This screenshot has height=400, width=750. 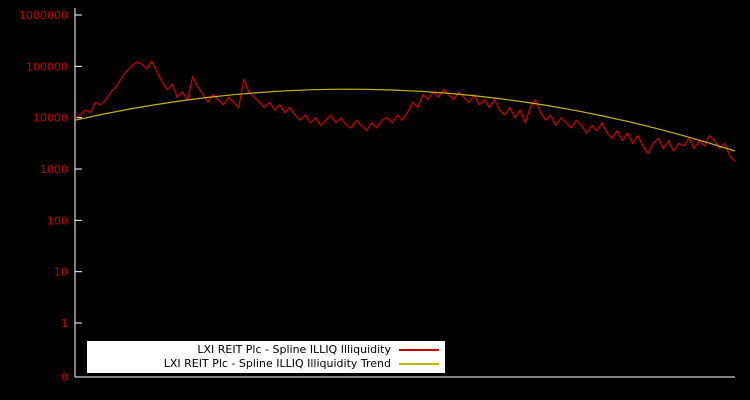 I want to click on legend-label-illiquidity: LXI REIT Plc - Spline ILLIQ Illiquidity, so click(x=294, y=349).